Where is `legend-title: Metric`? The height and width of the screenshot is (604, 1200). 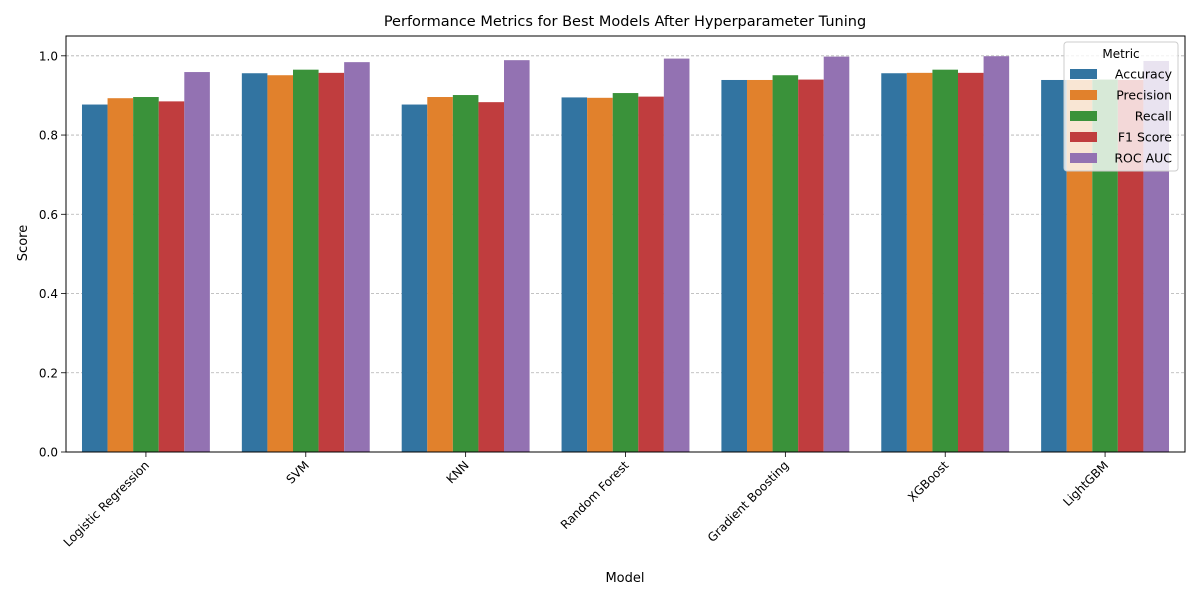
legend-title: Metric is located at coordinates (1120, 54).